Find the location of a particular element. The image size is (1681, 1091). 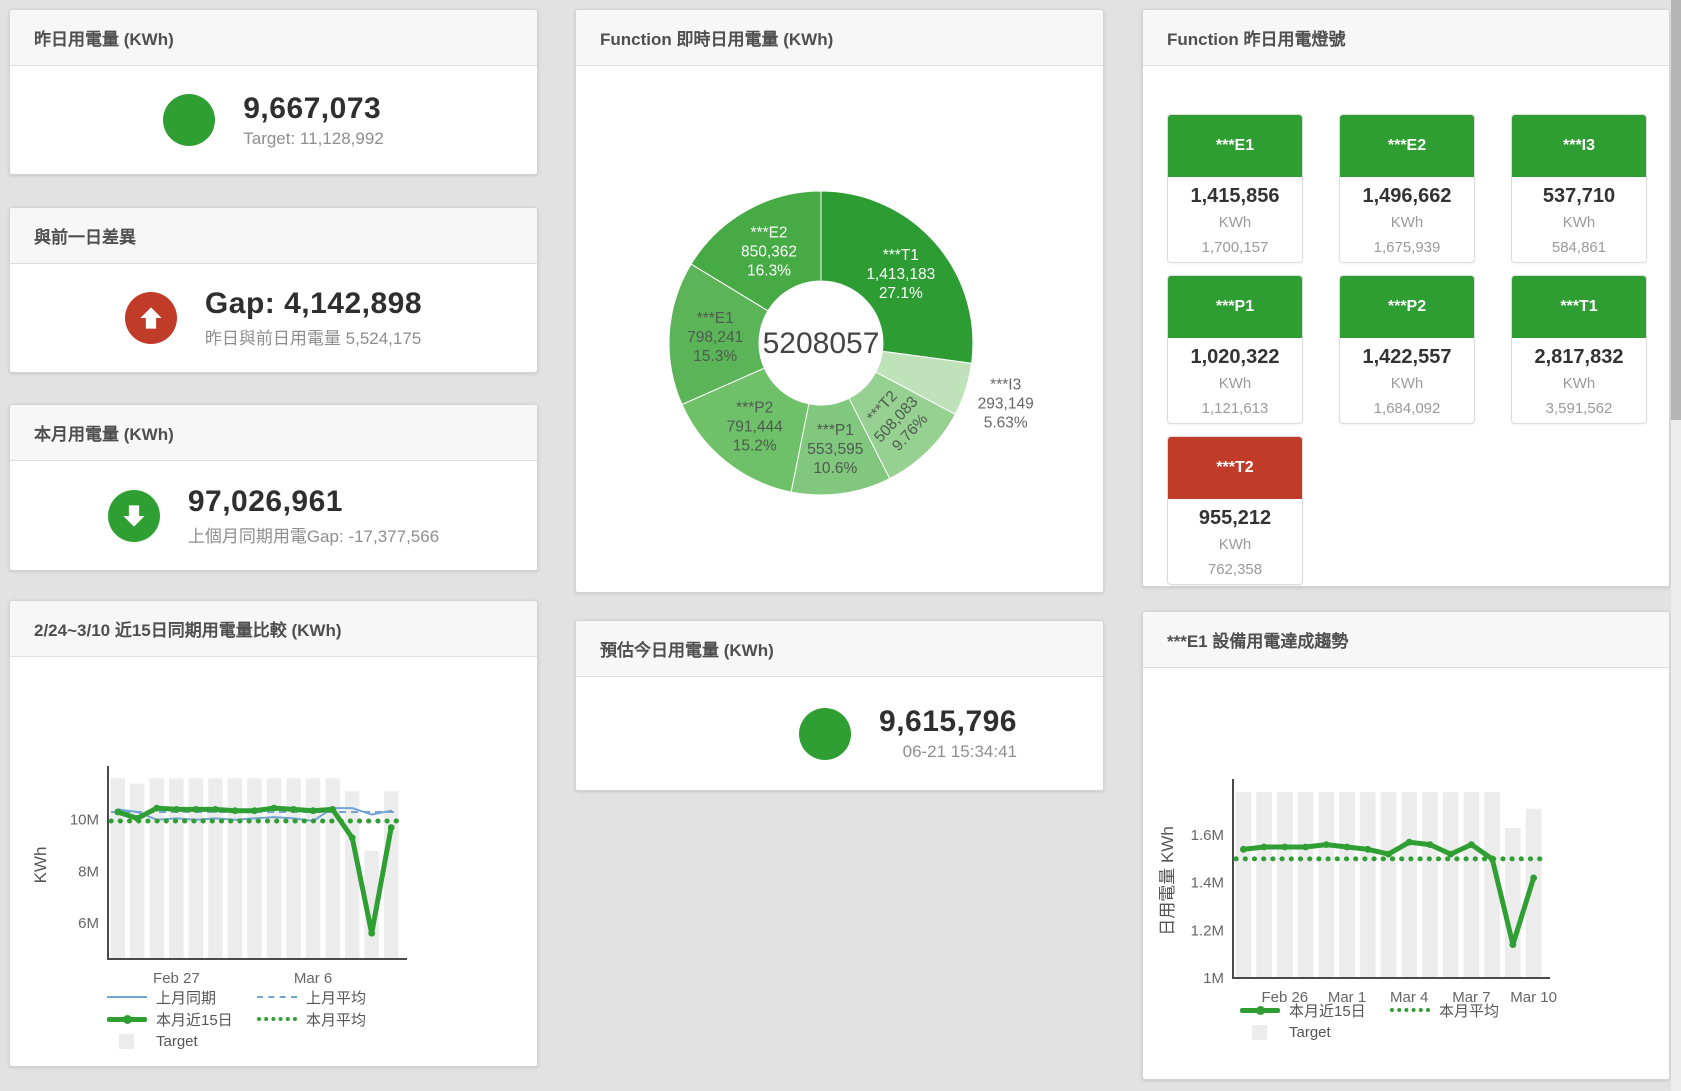

panel-title-day-gap: 與前一日差異 is located at coordinates (273, 236).